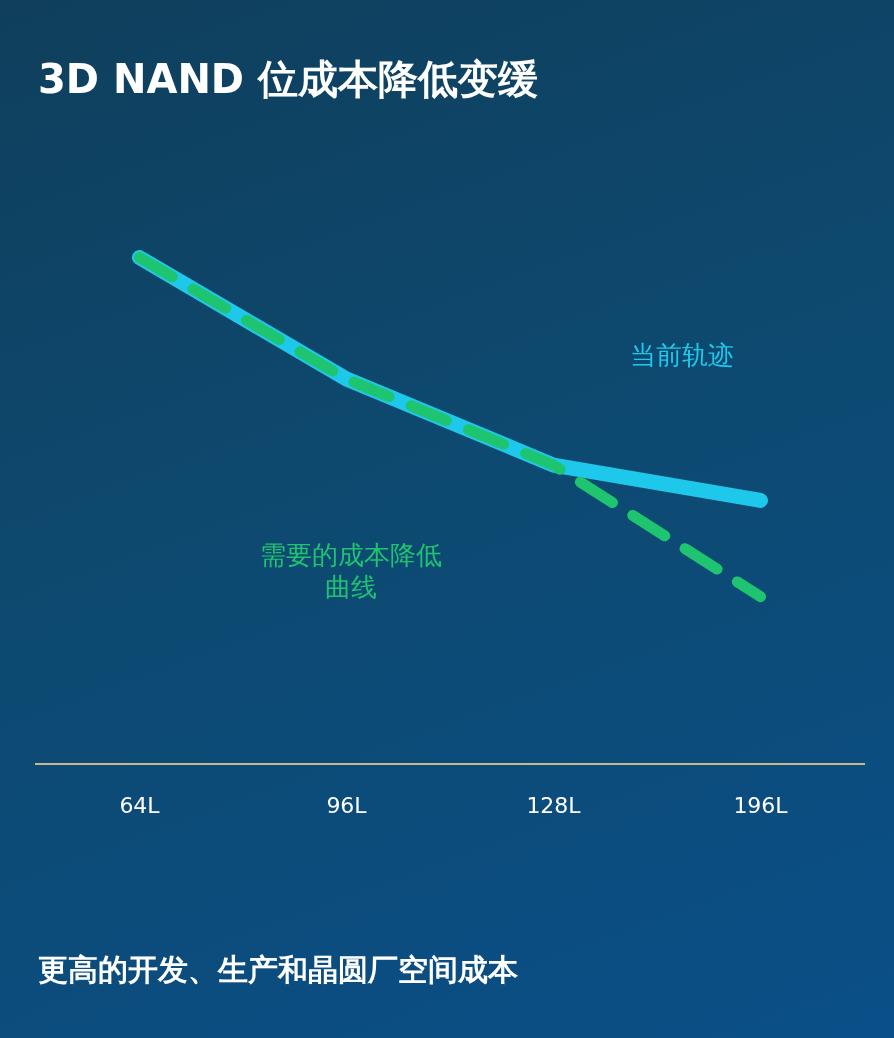  What do you see at coordinates (140, 805) in the screenshot?
I see `x-tick-label: 64L` at bounding box center [140, 805].